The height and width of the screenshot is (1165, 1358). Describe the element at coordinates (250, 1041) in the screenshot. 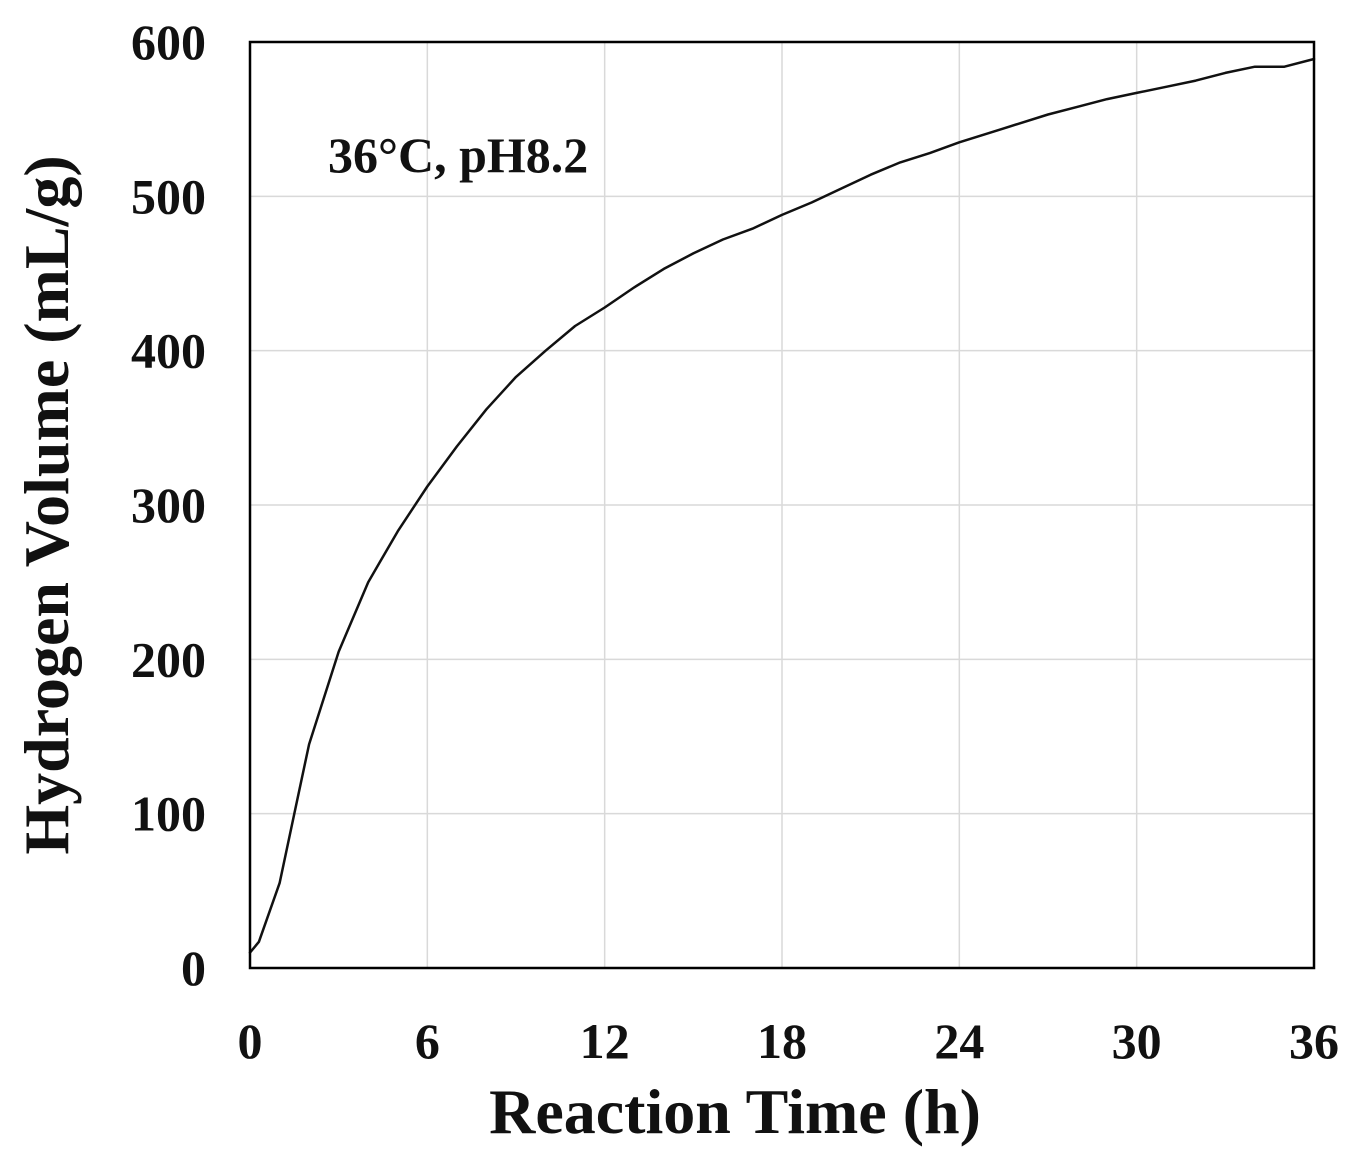

I see `x-tick-label: 0` at that location.